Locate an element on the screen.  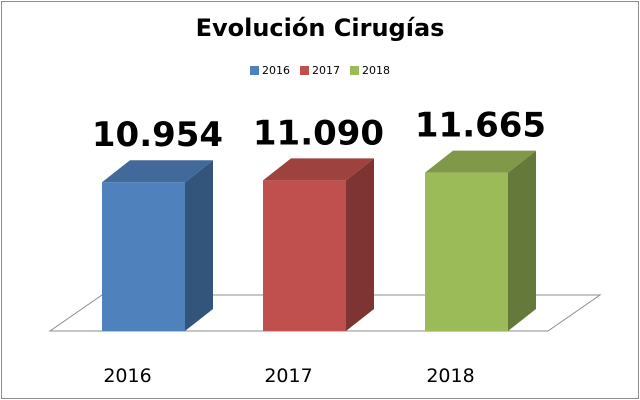
data-label-2016: 10.954 is located at coordinates (157, 135).